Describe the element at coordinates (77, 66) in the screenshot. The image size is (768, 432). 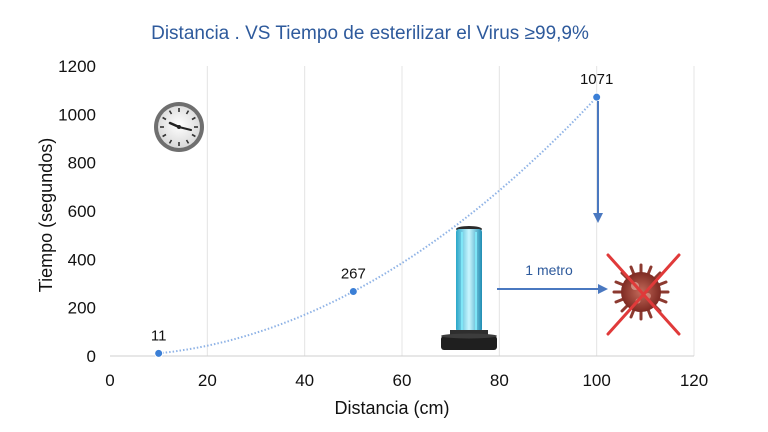
I see `y-tick-label: 1200` at that location.